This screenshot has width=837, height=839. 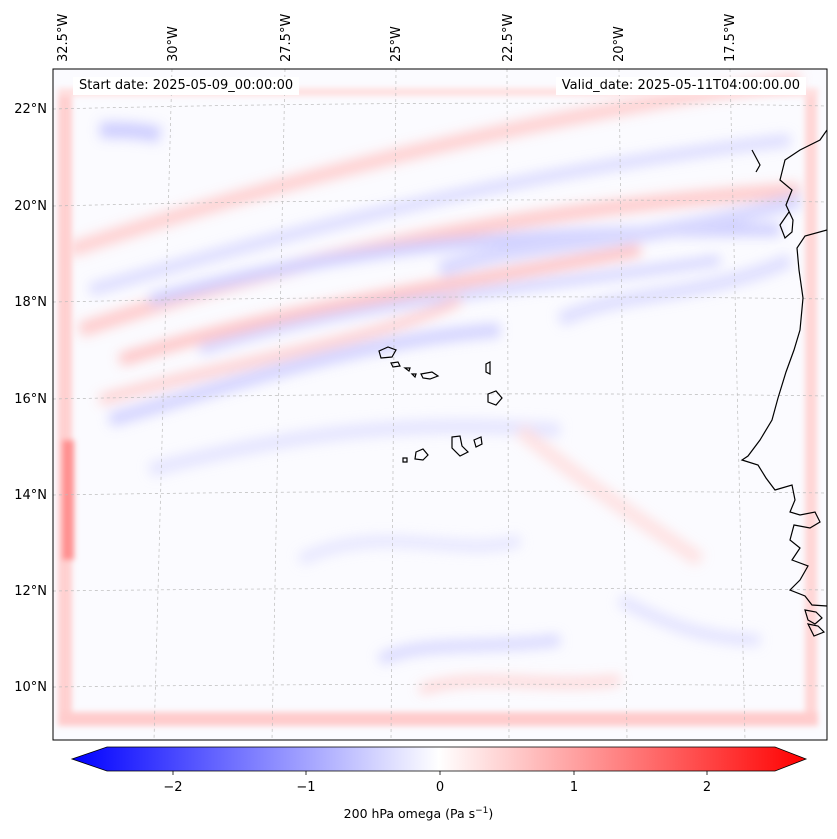 I want to click on start-date-label: Start date: 2025-05-09_00:00:00, so click(x=186, y=86).